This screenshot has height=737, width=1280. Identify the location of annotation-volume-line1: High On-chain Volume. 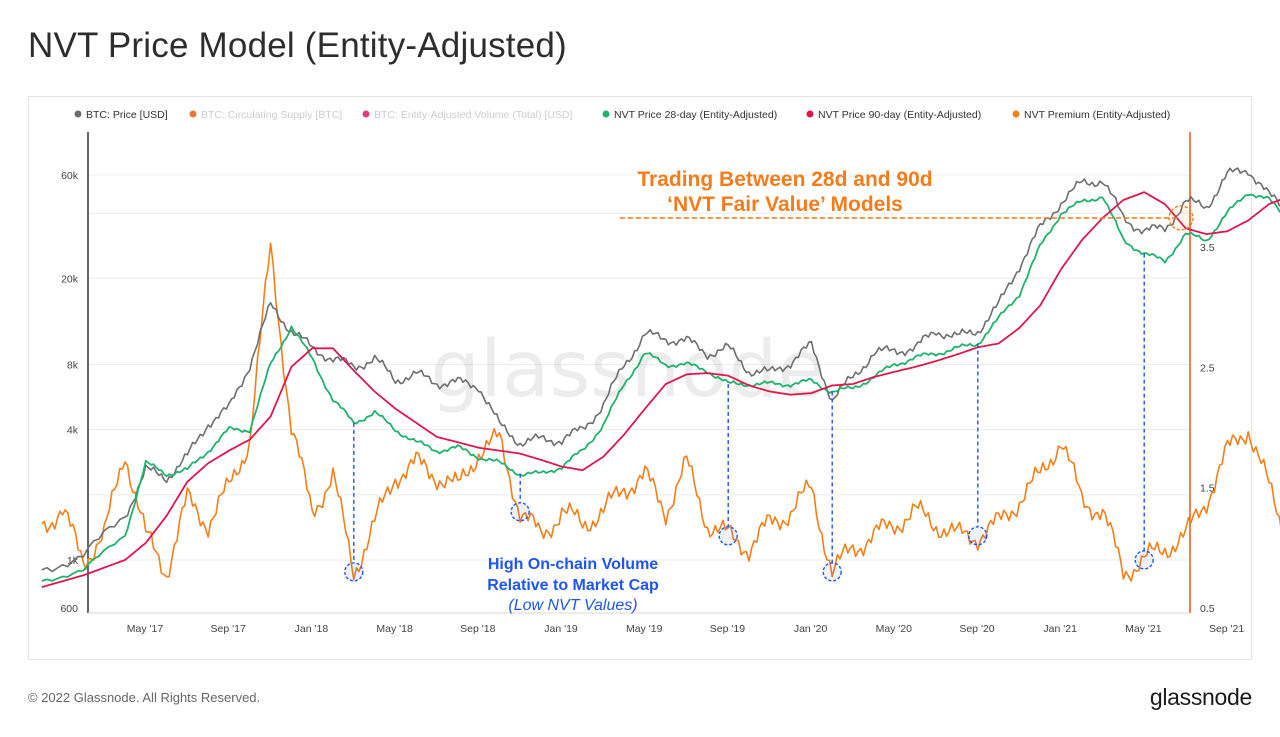
(573, 564).